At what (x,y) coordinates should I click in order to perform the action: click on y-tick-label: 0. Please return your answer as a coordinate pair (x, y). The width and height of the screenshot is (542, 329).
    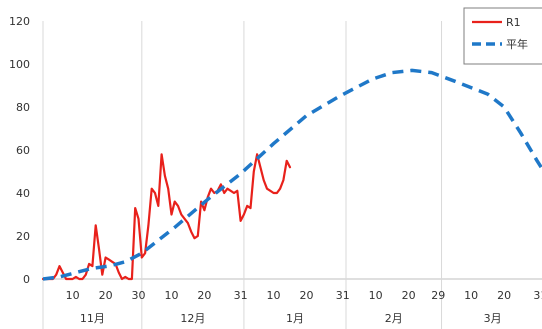
    Looking at the image, I should click on (26, 279).